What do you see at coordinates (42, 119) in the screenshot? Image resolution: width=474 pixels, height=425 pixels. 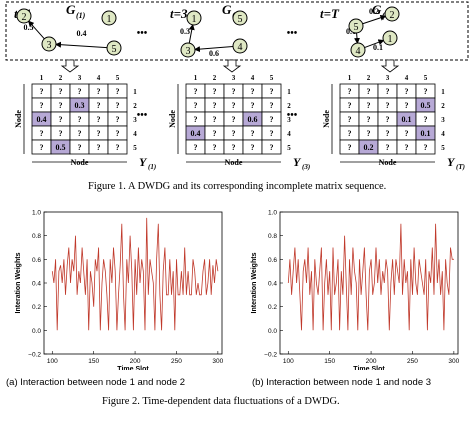 I see `matrix-cell-value: 0.4` at bounding box center [42, 119].